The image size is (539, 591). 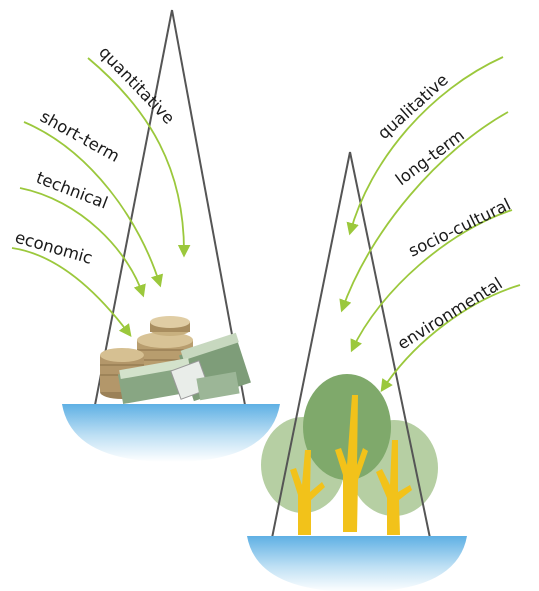 What do you see at coordinates (184, 368) in the screenshot?
I see `bill-stack` at bounding box center [184, 368].